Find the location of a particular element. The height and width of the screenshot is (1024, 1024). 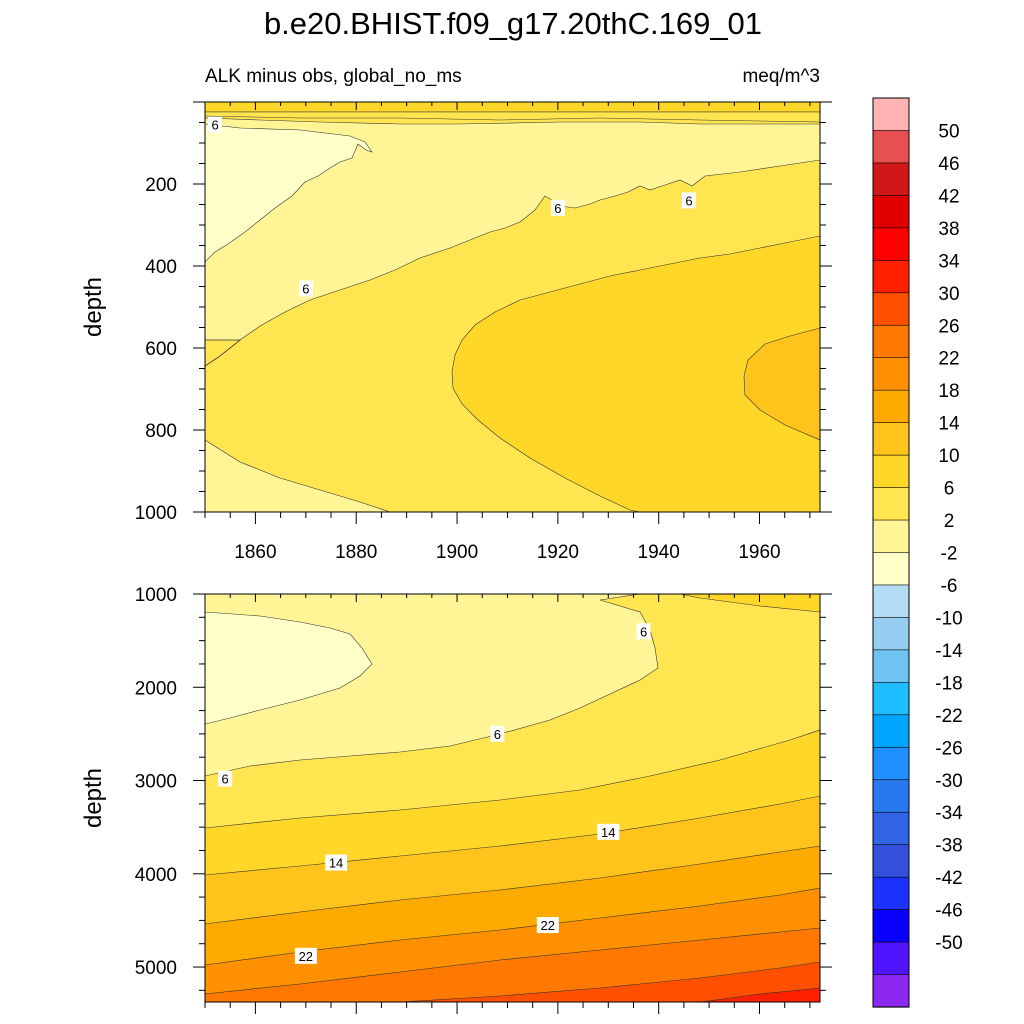

colorbar-label: -38 is located at coordinates (948, 846).